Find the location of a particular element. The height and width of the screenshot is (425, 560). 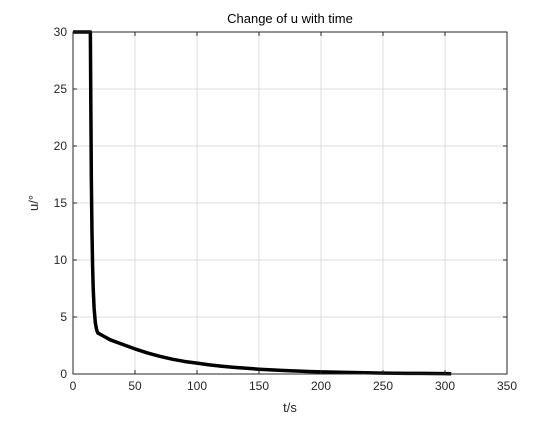

chart-title: Change of u with time is located at coordinates (290, 18).